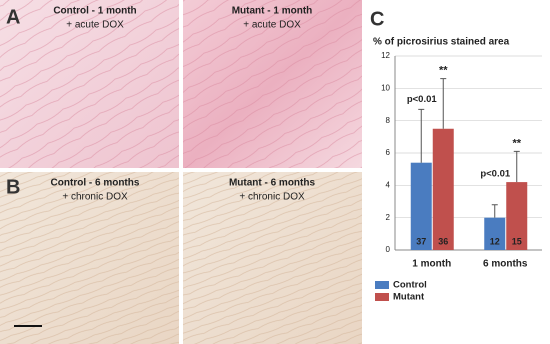 The width and height of the screenshot is (550, 344). I want to click on n-label: 12, so click(495, 241).